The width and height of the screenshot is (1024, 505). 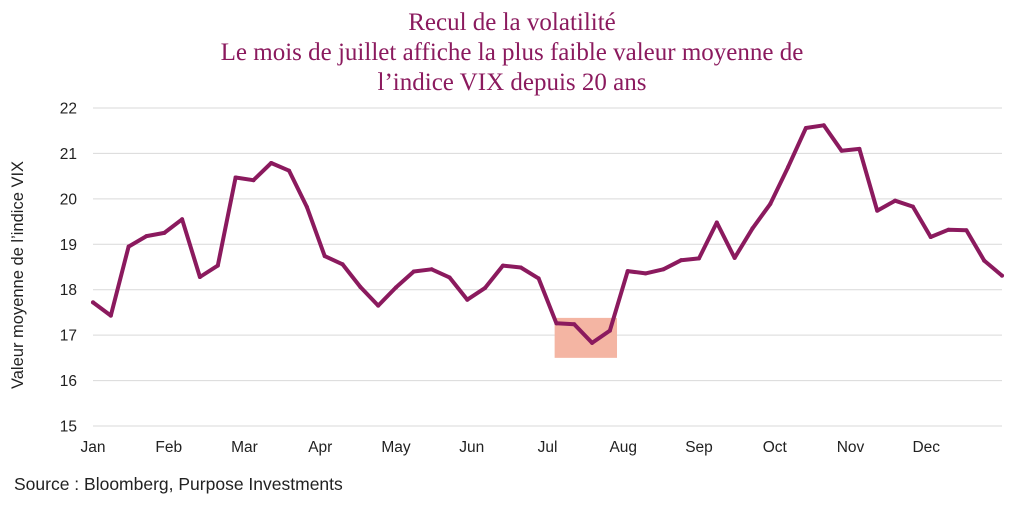 I want to click on y-tick-label: 19, so click(x=68, y=245).